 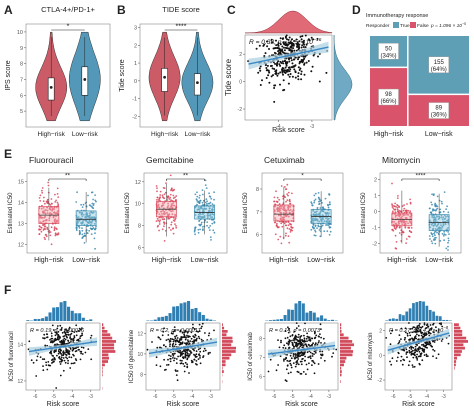 What do you see at coordinates (8, 154) in the screenshot?
I see `panel-letter-e: E` at bounding box center [8, 154].